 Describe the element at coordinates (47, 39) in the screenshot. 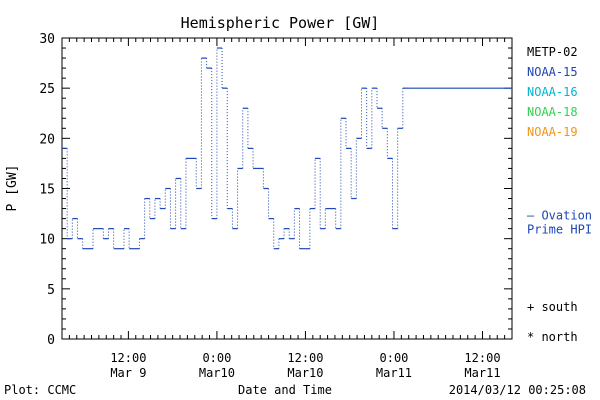

I see `y-tick-label: 30` at that location.